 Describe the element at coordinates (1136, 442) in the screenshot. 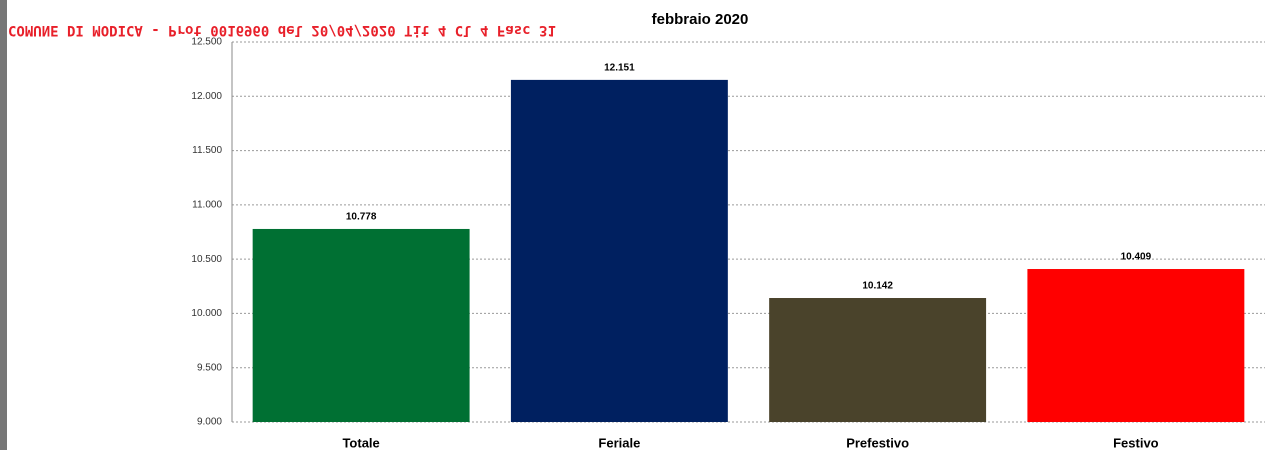

I see `x-tick-label: Festivo` at that location.